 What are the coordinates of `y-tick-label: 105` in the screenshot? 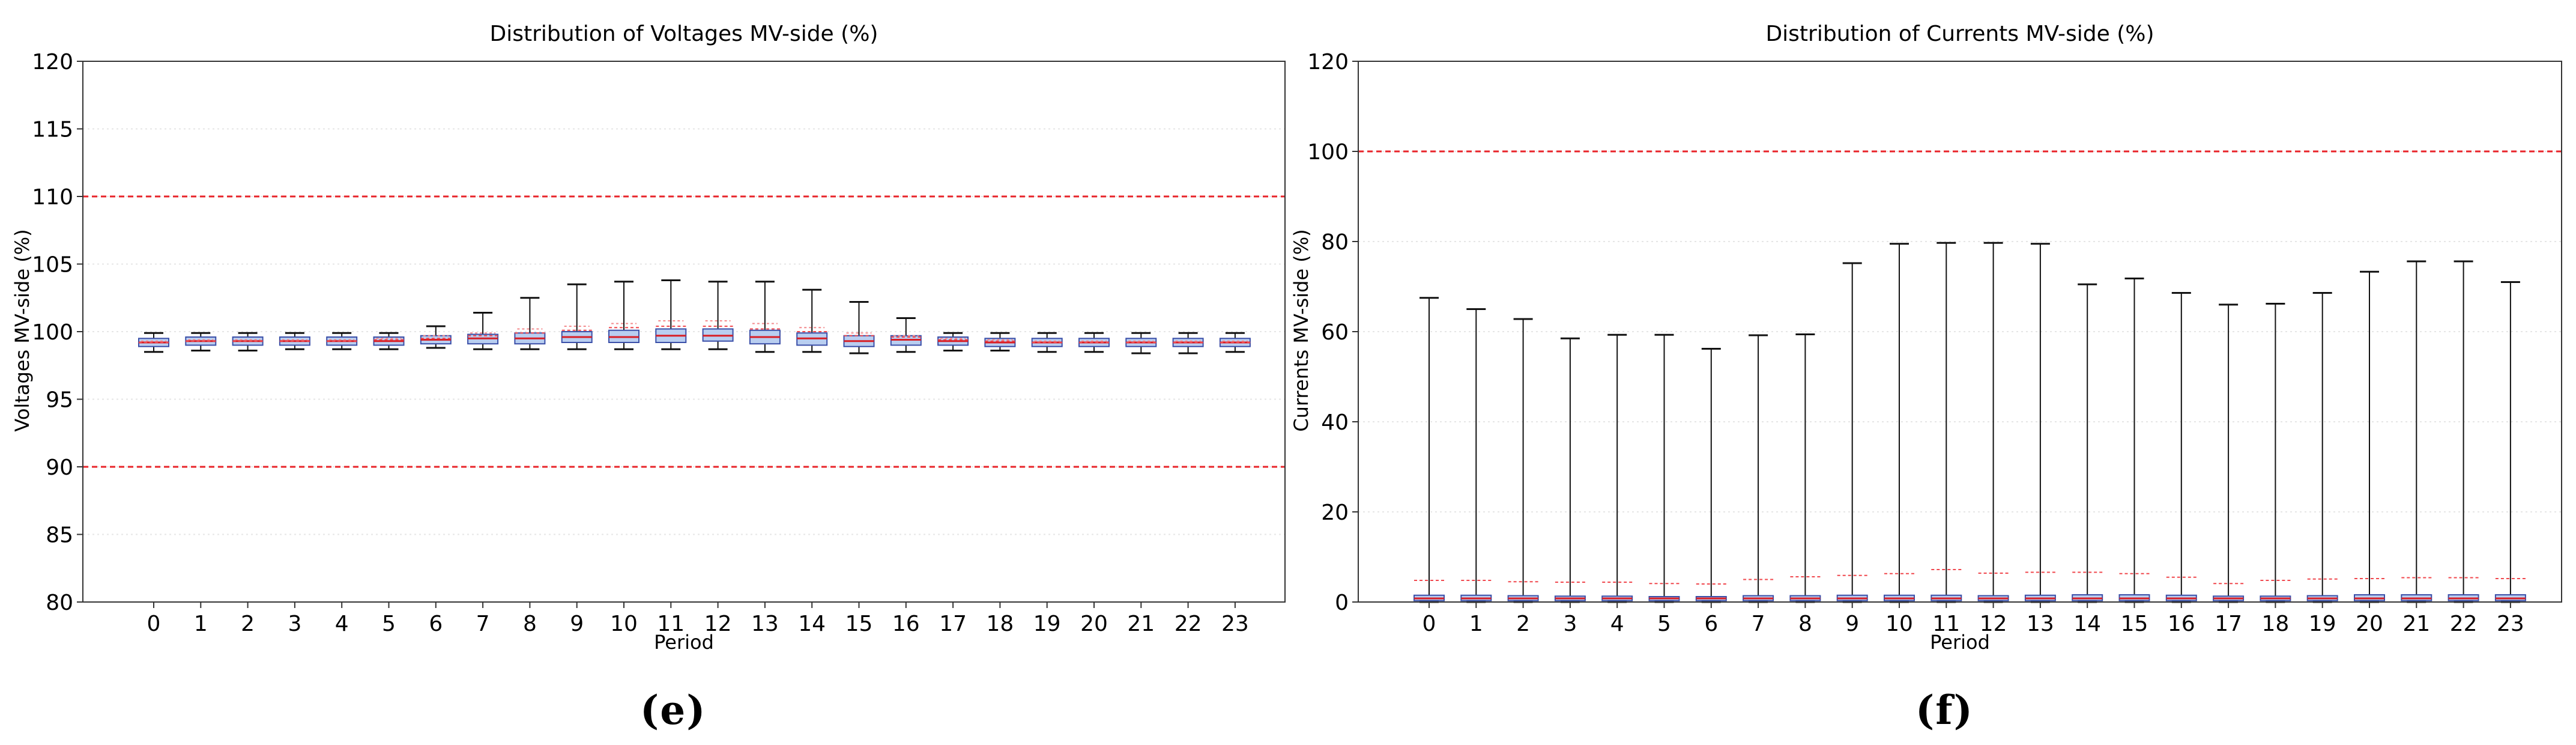 It's located at (53, 265).